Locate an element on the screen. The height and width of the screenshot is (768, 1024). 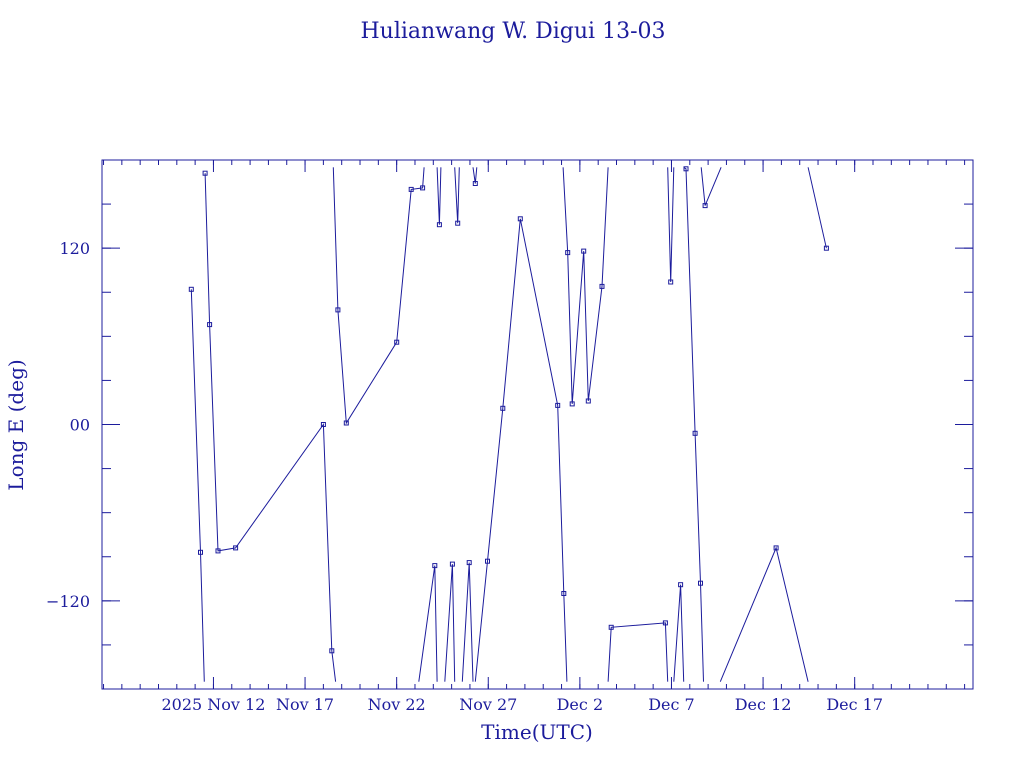
x-tick-label: Dec 17 is located at coordinates (854, 704).